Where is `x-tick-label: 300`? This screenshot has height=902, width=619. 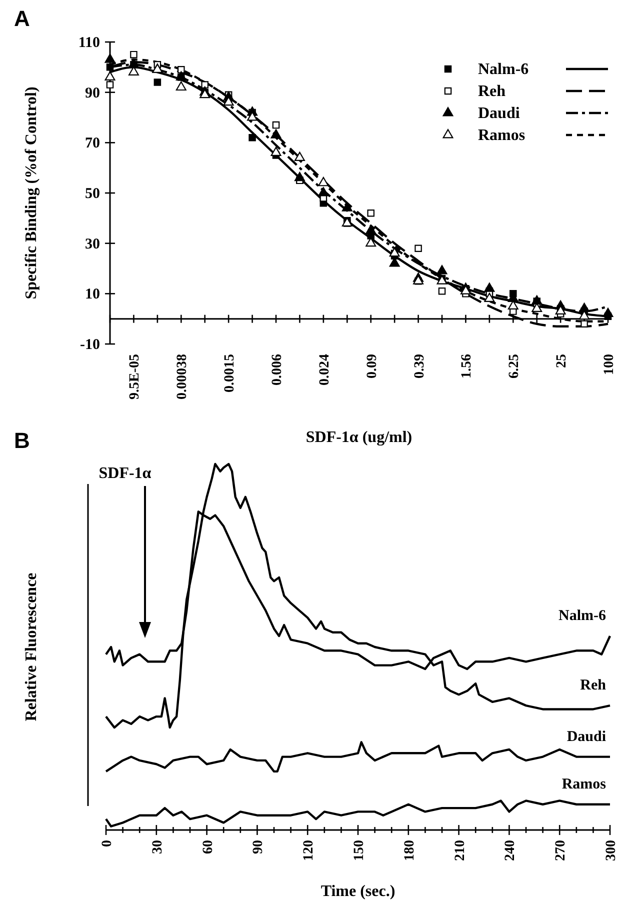 x-tick-label: 300 is located at coordinates (611, 850).